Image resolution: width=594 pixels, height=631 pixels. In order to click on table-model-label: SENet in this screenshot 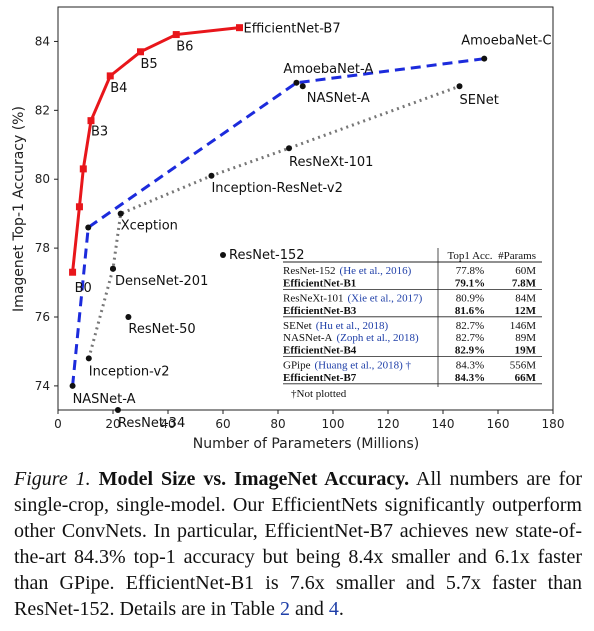, I will do `click(297, 326)`.